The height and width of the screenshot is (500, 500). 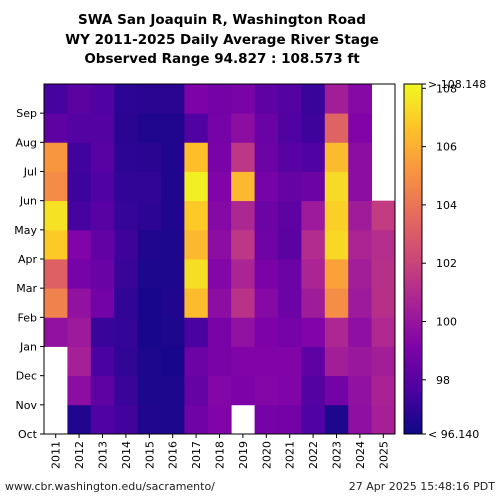 I want to click on y-tick-label: Sep, so click(x=26, y=113).